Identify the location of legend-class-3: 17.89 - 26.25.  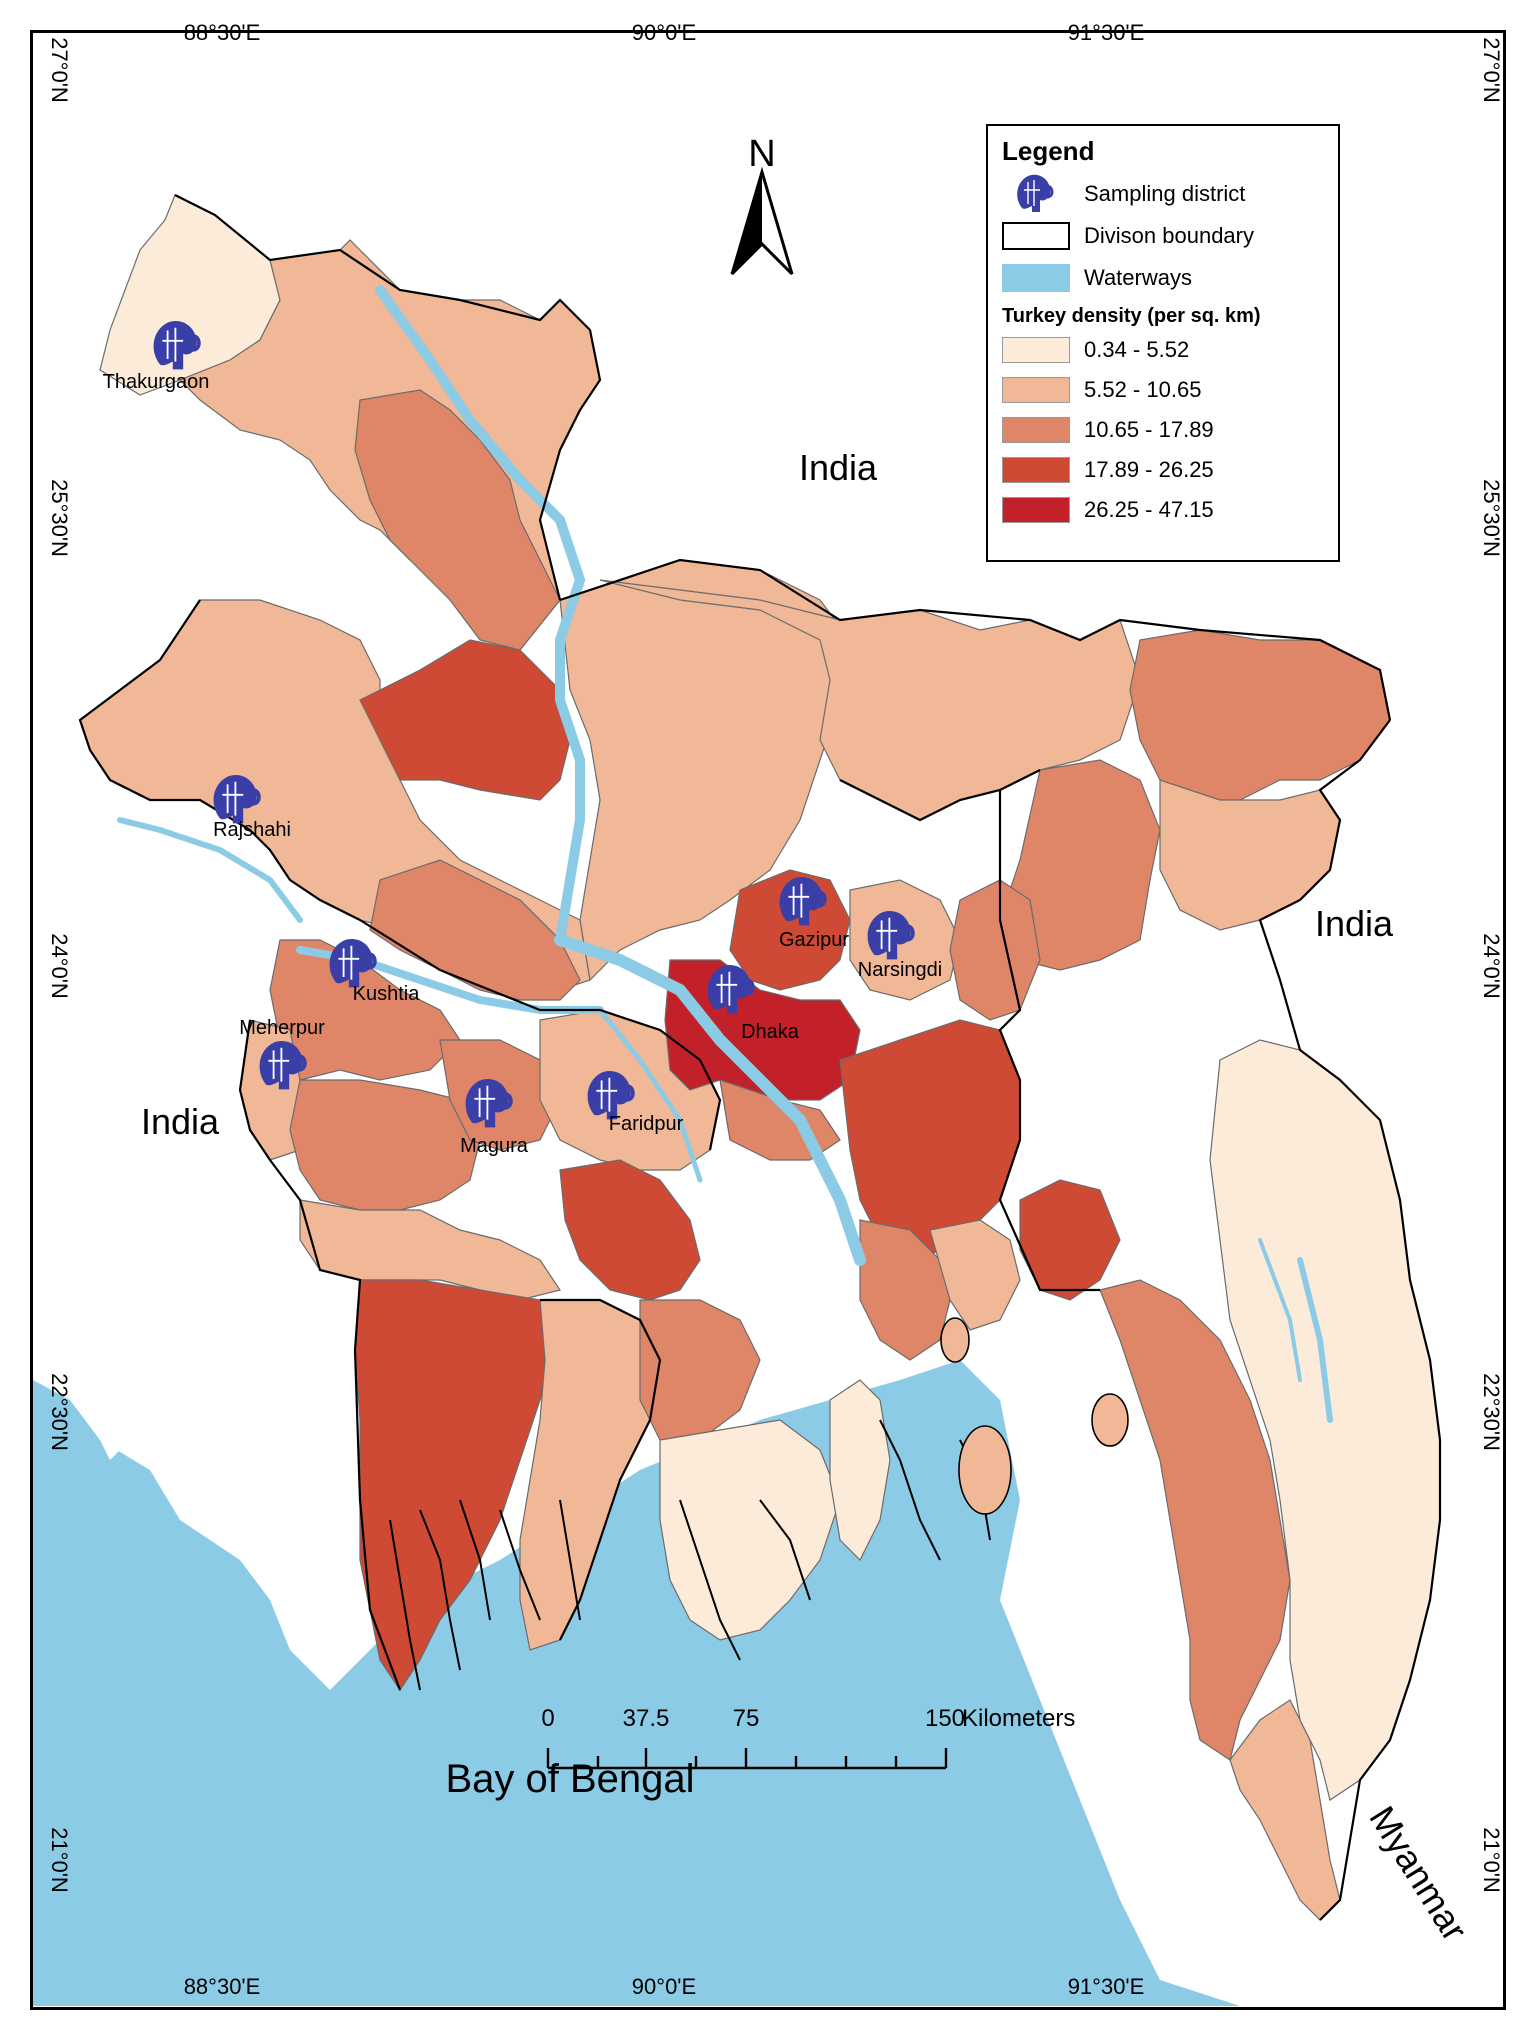
(1163, 470).